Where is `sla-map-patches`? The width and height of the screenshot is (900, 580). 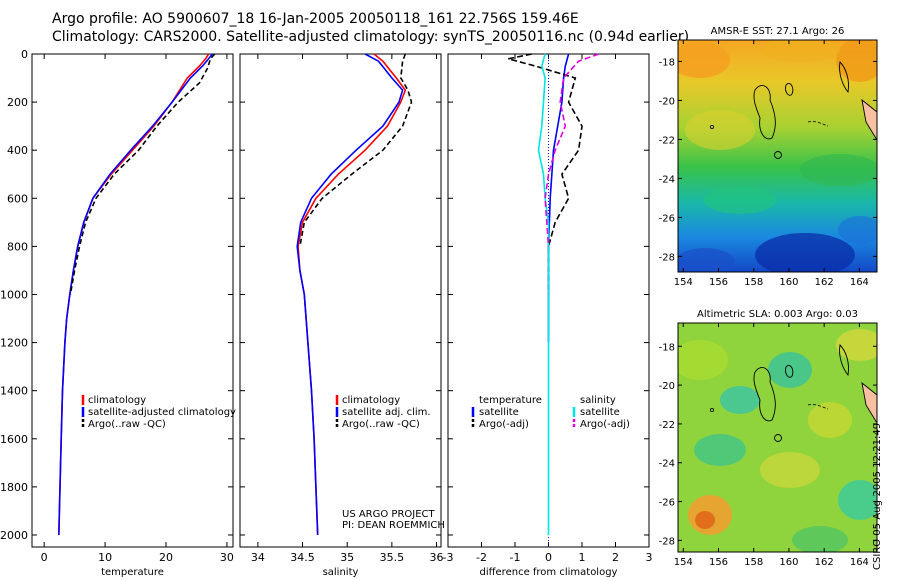 sla-map-patches is located at coordinates (777, 440).